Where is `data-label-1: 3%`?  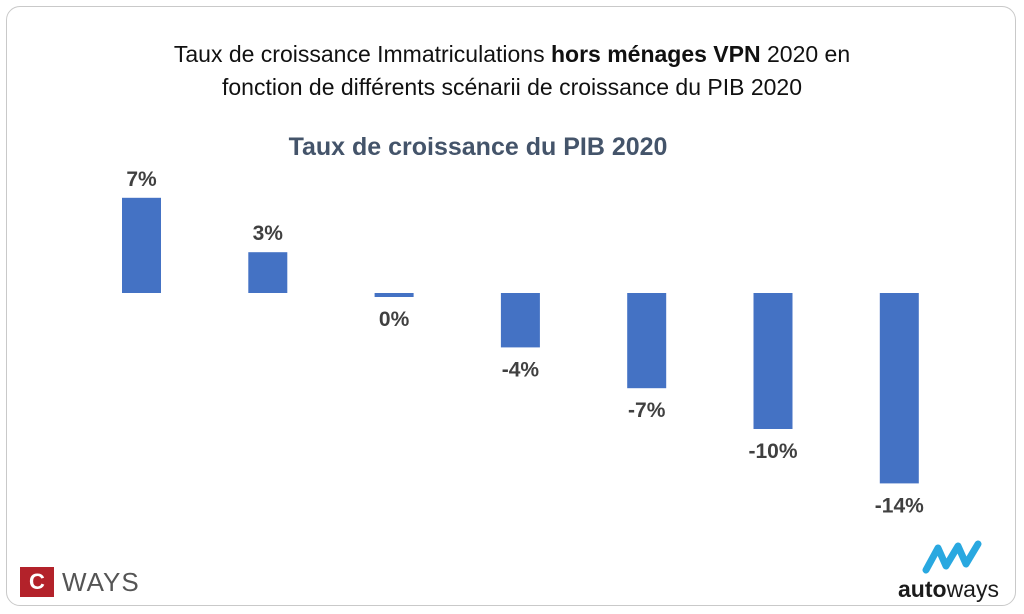 data-label-1: 3% is located at coordinates (268, 233).